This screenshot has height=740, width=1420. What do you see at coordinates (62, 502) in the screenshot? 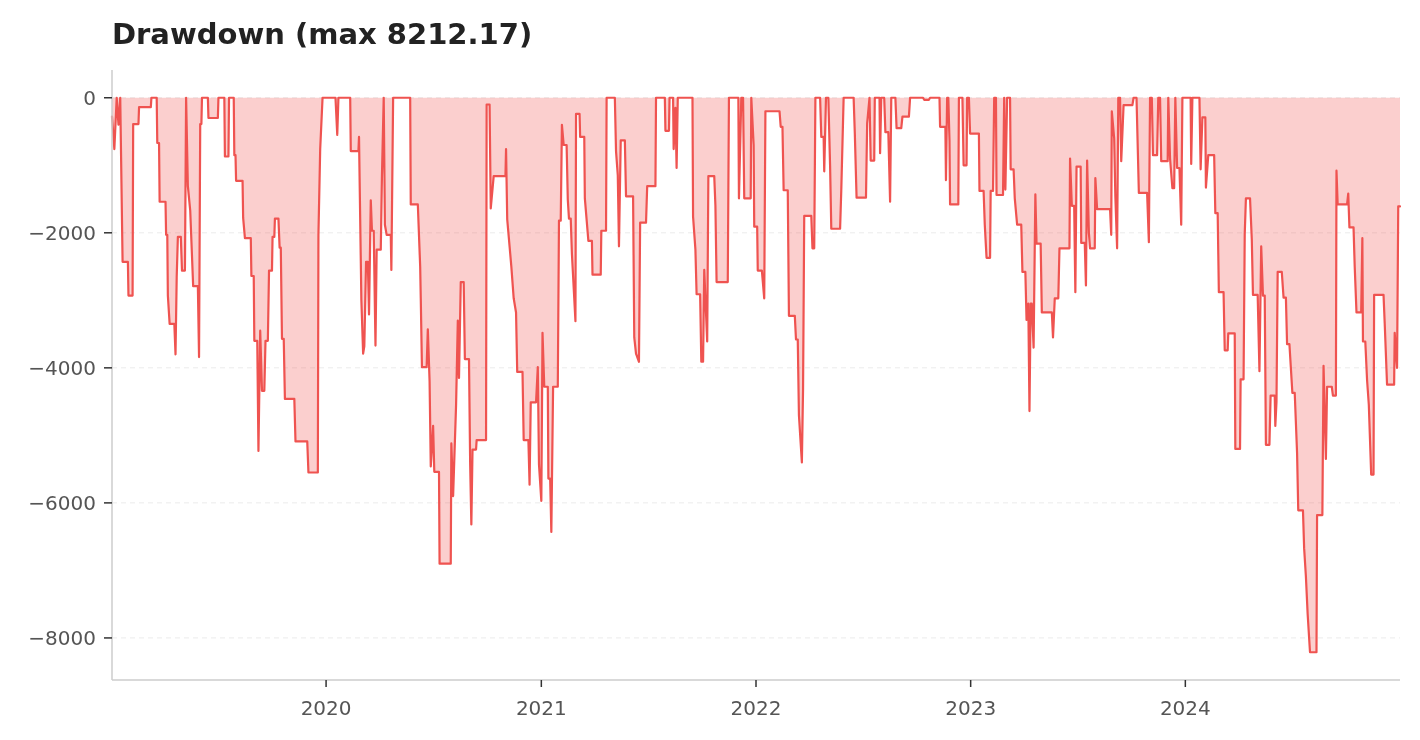
I see `y-tick-label: −6000` at bounding box center [62, 502].